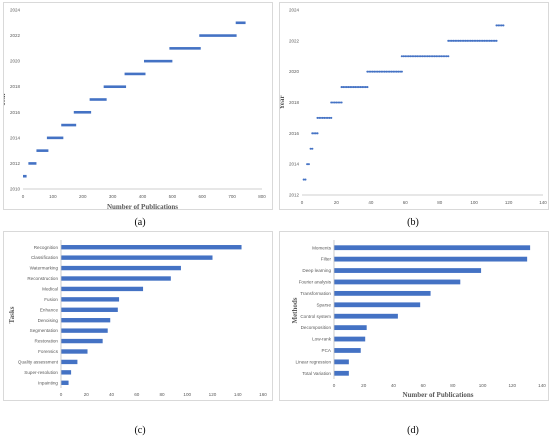  What do you see at coordinates (83, 196) in the screenshot?
I see `x-tick-label: 200` at bounding box center [83, 196].